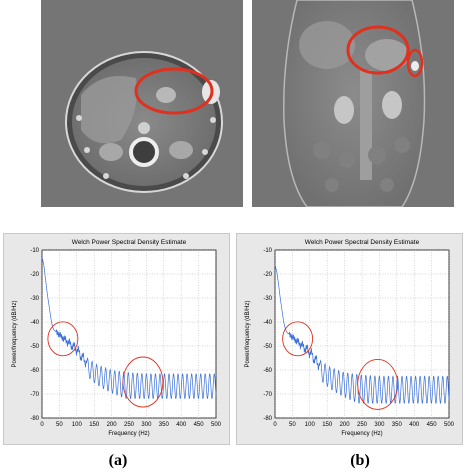 The width and height of the screenshot is (474, 474). I want to click on caption-a: (a), so click(118, 460).